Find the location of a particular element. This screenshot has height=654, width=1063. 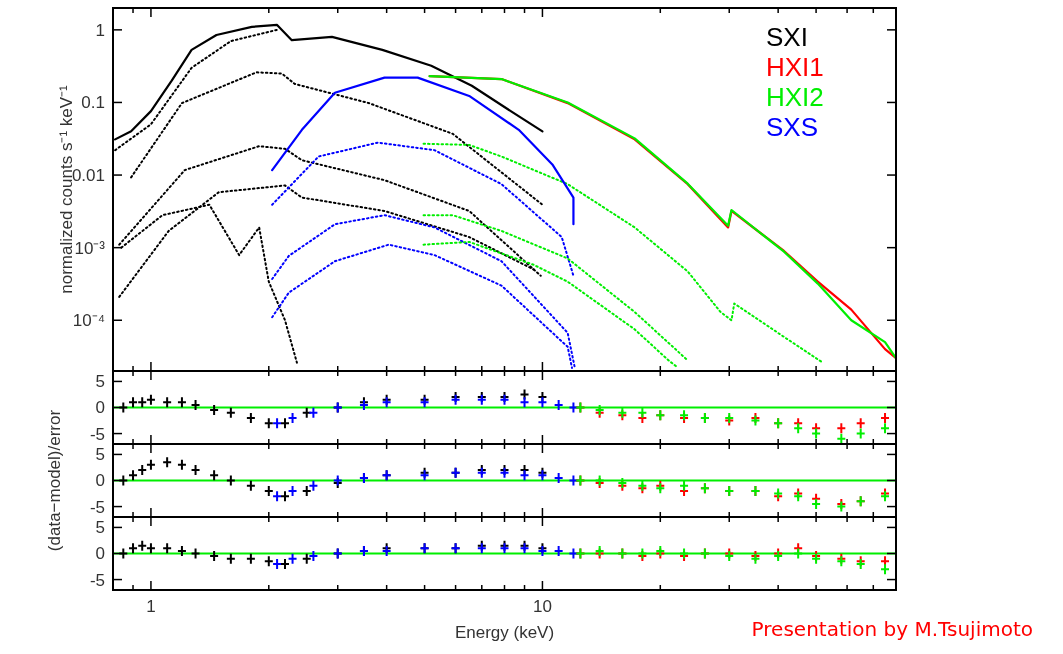

x-tick-label: 10 is located at coordinates (542, 606).